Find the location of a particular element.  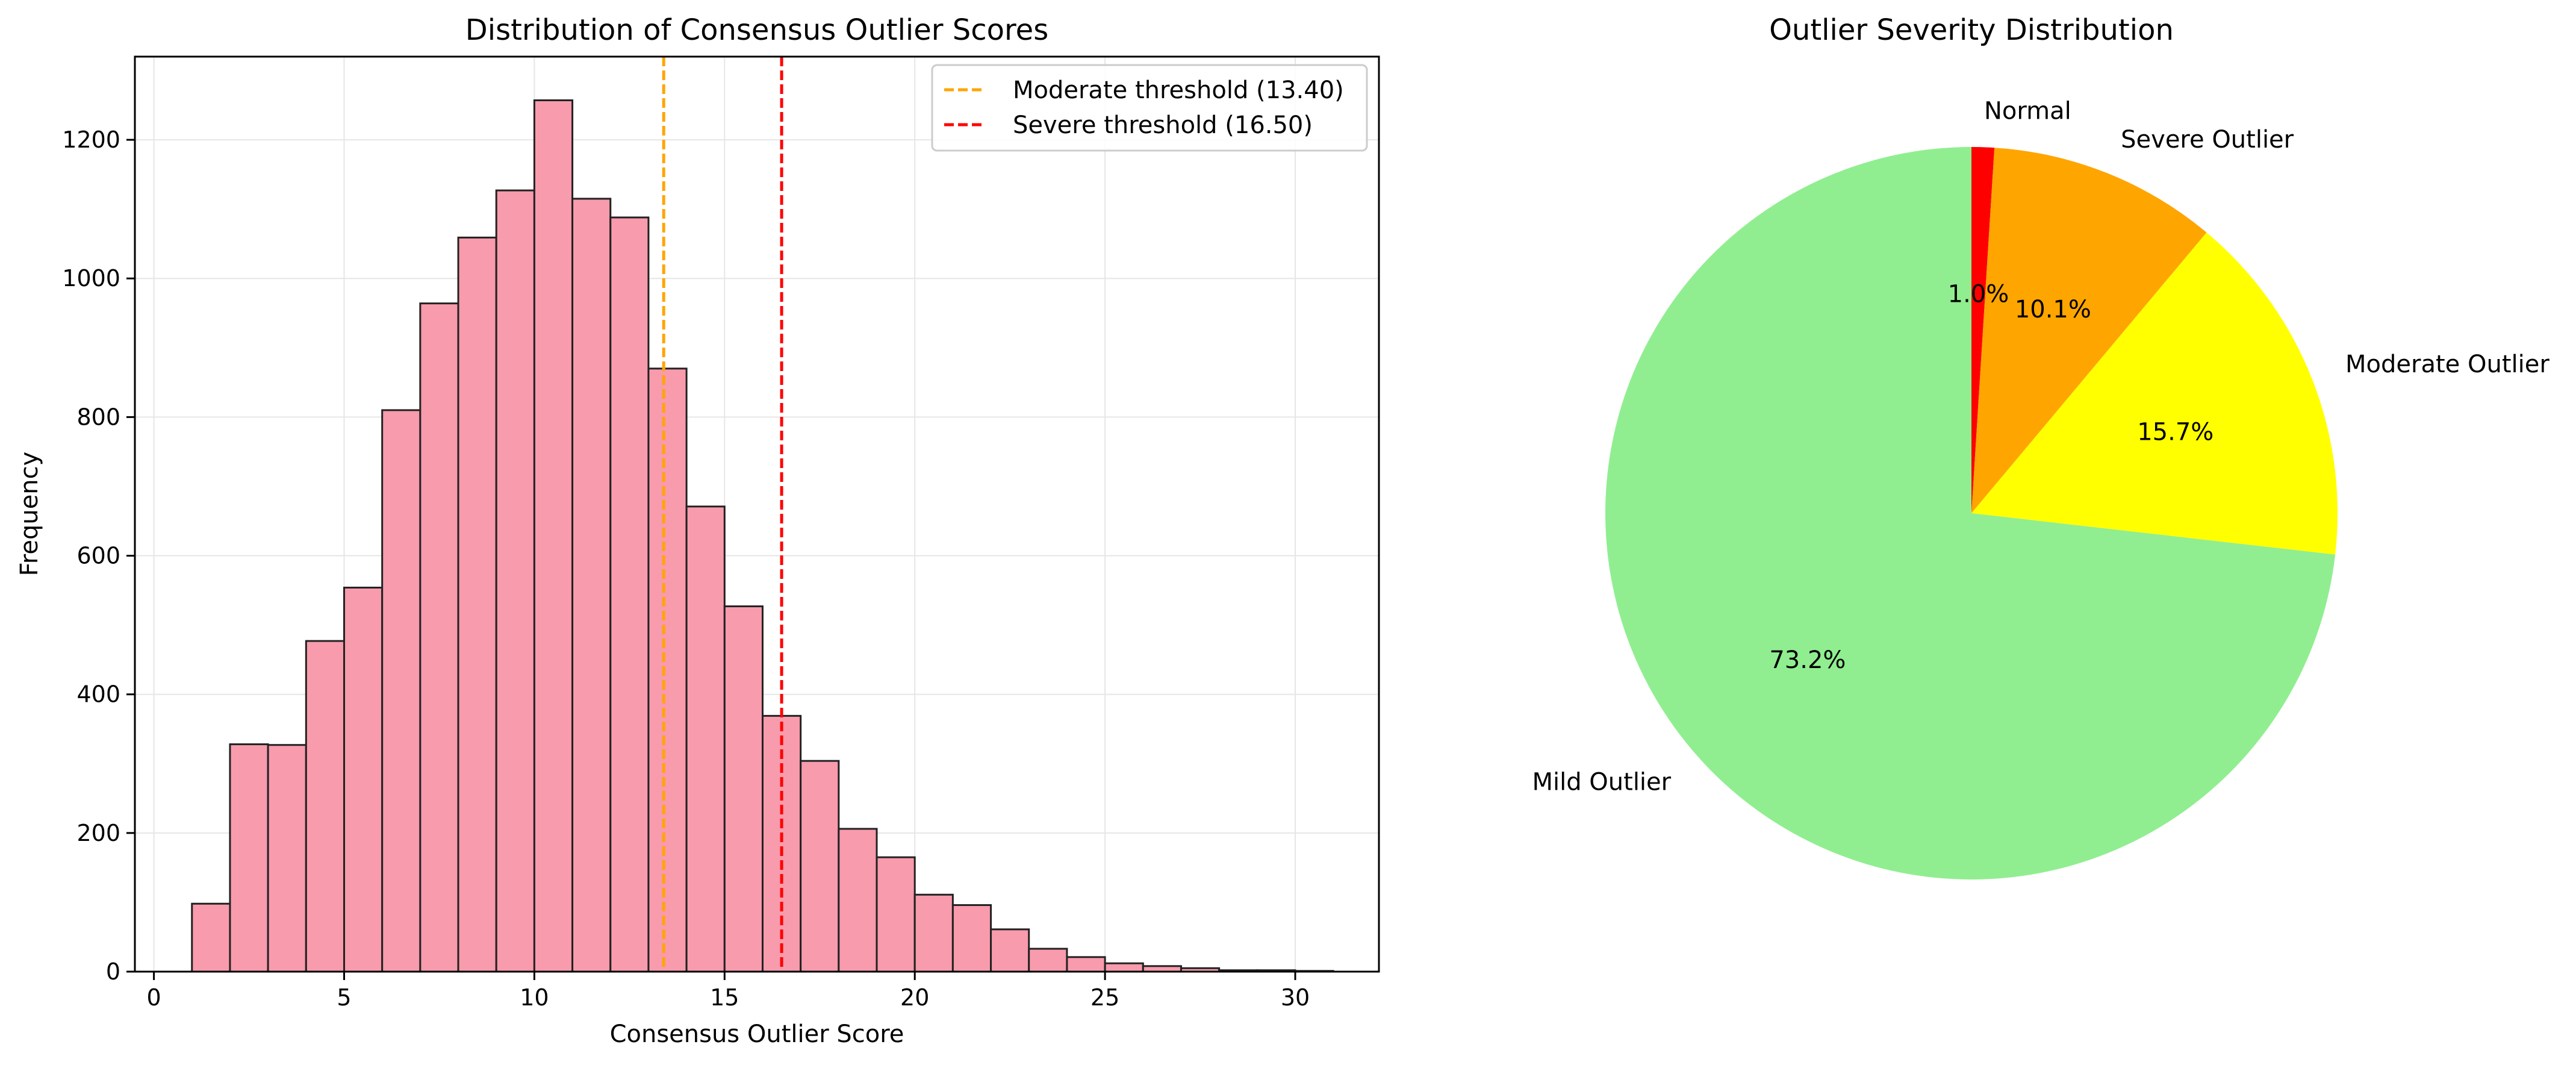

pie-percent-normal: 1.0% is located at coordinates (1979, 294).